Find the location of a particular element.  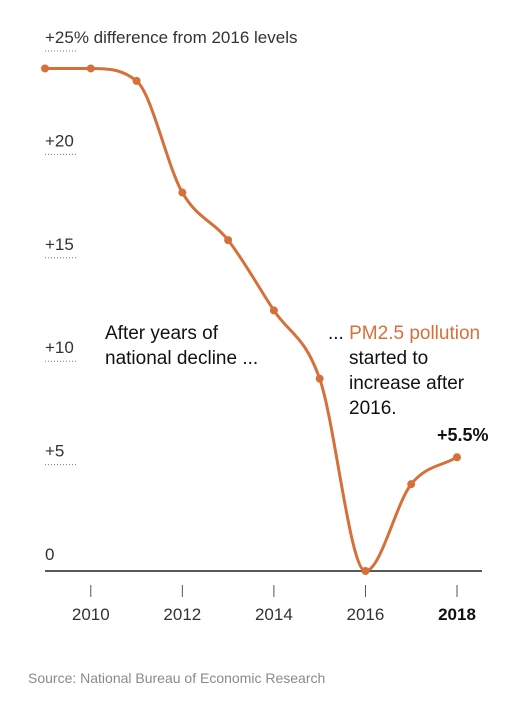

end-value-label: +5.5% is located at coordinates (463, 435).